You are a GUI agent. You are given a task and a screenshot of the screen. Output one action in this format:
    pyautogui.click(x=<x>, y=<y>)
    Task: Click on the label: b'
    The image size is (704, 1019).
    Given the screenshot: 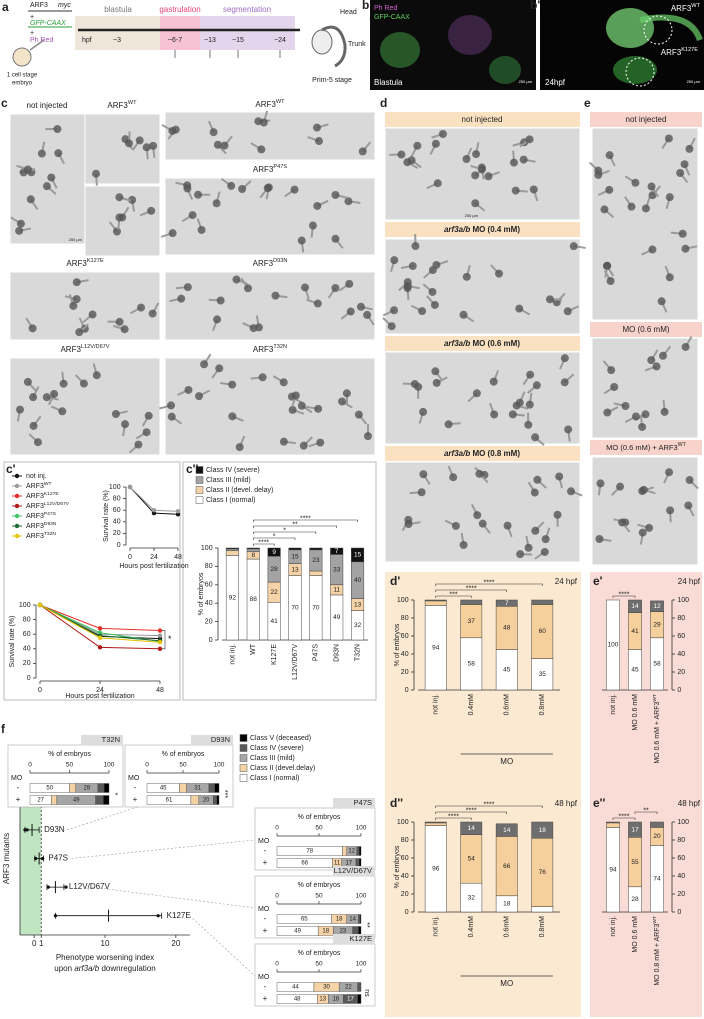 What is the action you would take?
    pyautogui.click(x=535, y=6)
    